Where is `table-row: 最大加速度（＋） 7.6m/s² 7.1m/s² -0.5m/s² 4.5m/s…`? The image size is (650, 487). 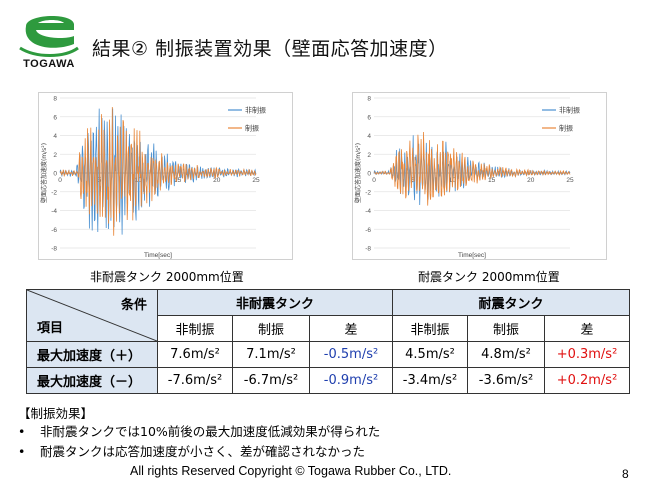 table-row: 最大加速度（＋） 7.6m/s² 7.1m/s² -0.5m/s² 4.5m/s… is located at coordinates (328, 354).